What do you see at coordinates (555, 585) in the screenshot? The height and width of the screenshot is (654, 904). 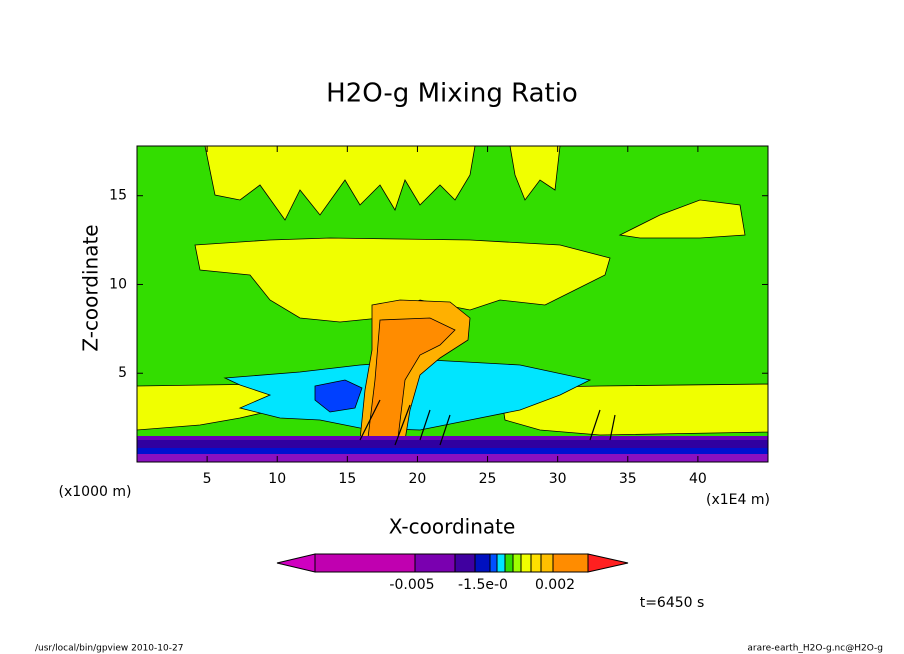 I see `colorbar-label: 0.002` at bounding box center [555, 585].